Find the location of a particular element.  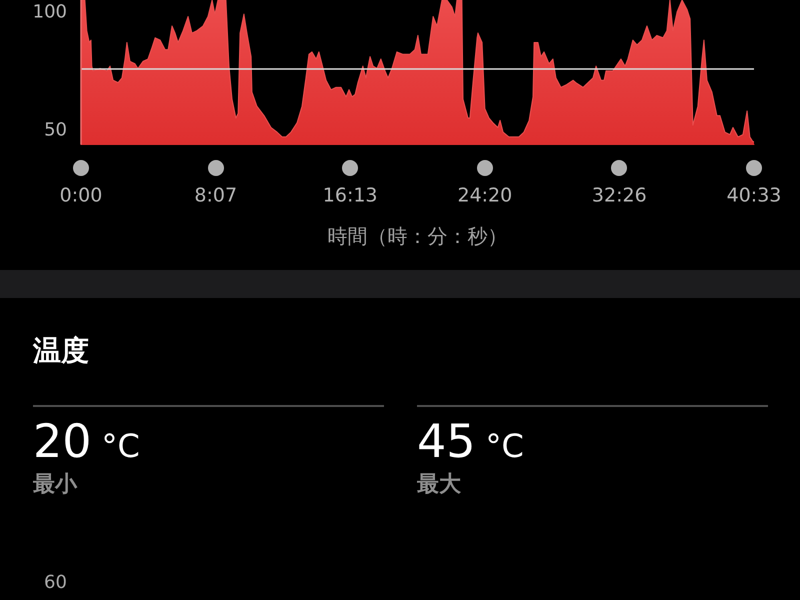

x-tick-label: 16:13 is located at coordinates (350, 195).